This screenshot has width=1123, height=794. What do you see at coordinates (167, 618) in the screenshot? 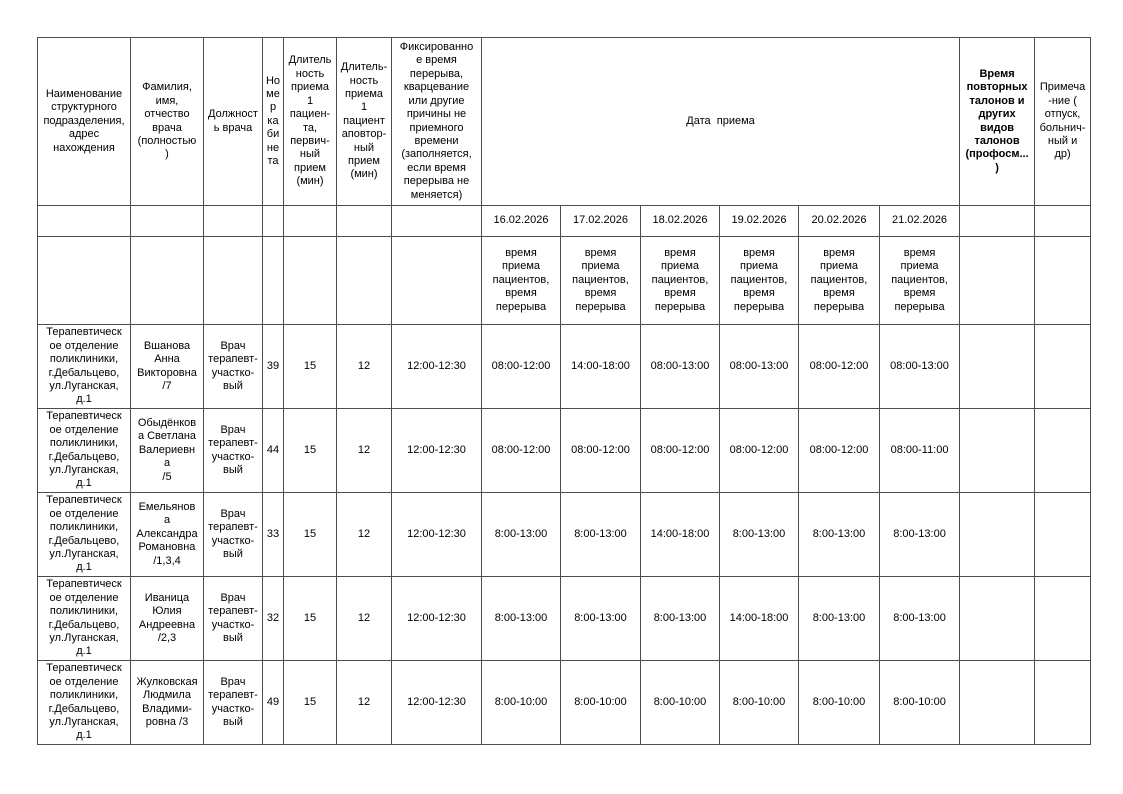
I see `cell-doctor-name: Иваница Юлия Андреевна /2,3` at bounding box center [167, 618].